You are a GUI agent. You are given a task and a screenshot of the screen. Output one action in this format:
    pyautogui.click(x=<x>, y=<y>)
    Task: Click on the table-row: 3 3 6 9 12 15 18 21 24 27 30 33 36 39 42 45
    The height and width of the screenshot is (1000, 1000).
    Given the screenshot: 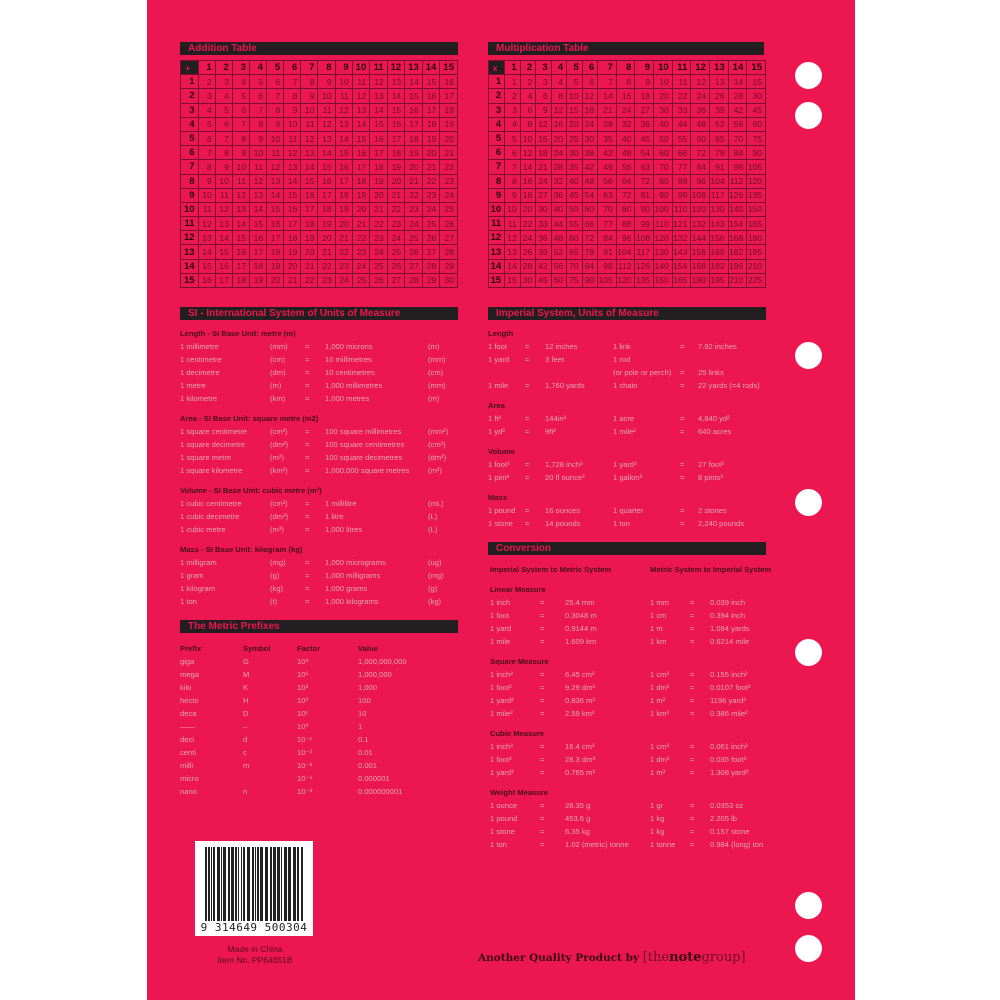 What is the action you would take?
    pyautogui.click(x=626, y=110)
    